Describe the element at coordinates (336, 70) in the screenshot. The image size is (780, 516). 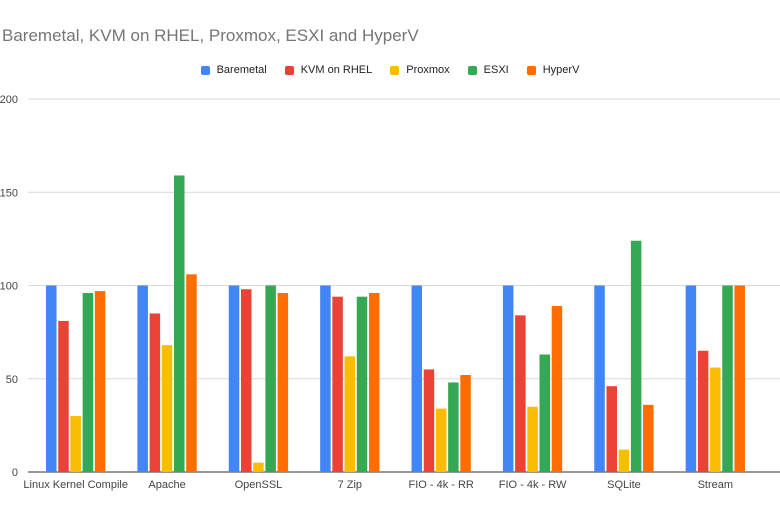
I see `legend-label: KVM on RHEL` at that location.